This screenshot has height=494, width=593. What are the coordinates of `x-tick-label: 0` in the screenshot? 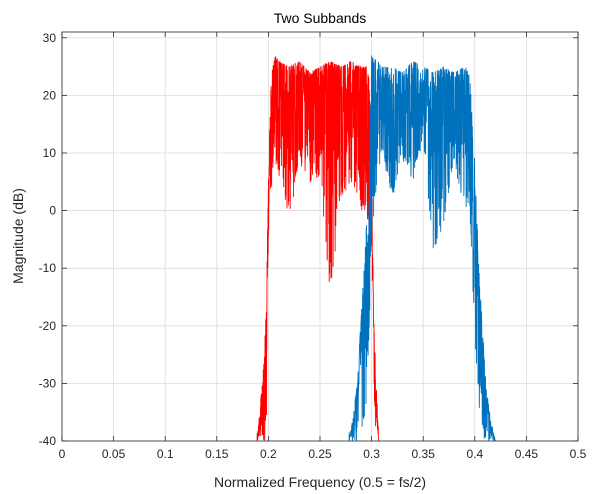 It's located at (62, 454).